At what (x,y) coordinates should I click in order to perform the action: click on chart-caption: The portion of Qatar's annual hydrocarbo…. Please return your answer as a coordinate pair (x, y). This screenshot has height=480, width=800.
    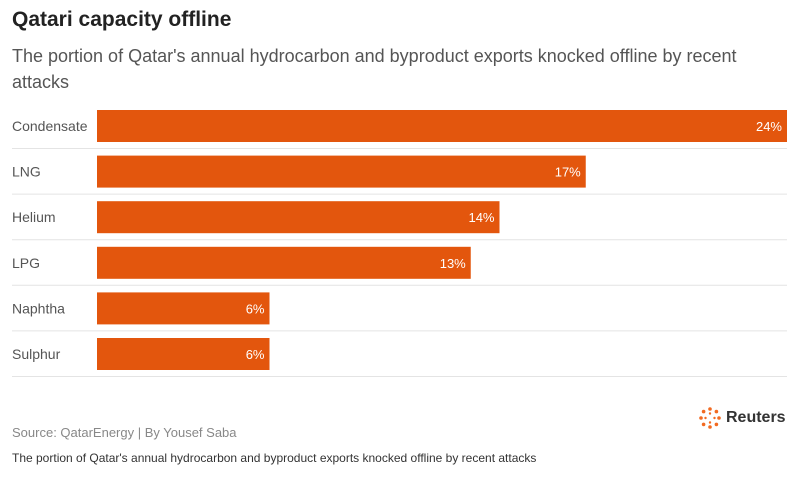
    Looking at the image, I should click on (274, 458).